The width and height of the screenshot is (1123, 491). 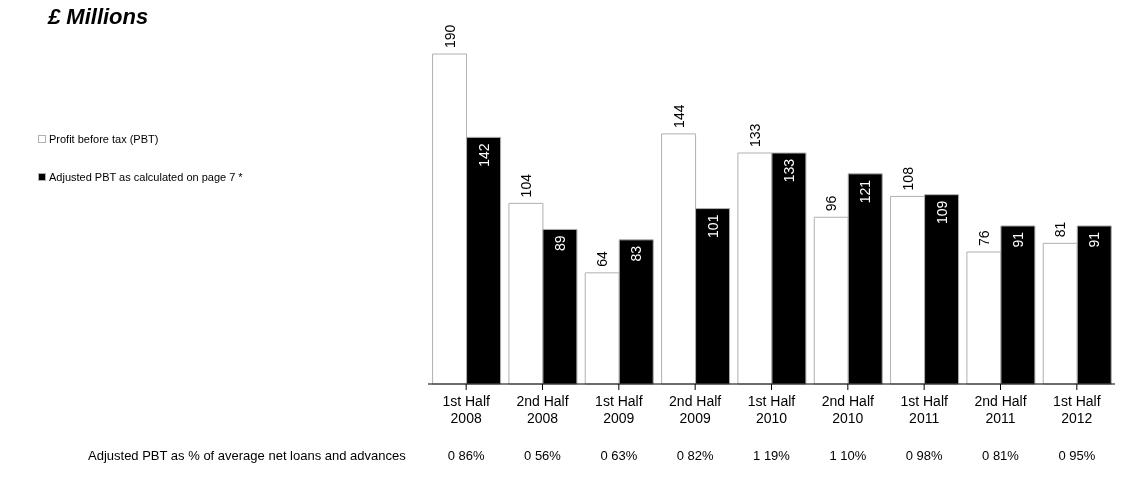 I want to click on data-label: 142, so click(x=483, y=155).